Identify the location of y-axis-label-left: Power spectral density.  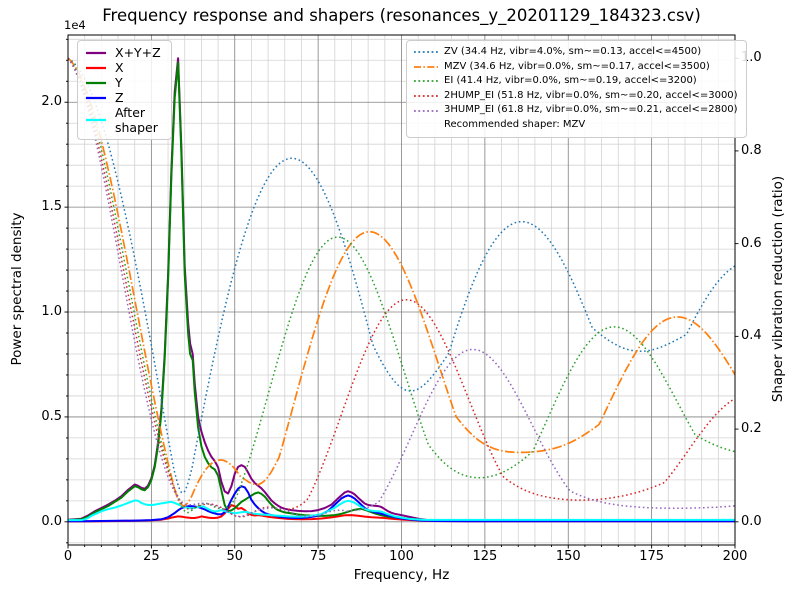
(17, 289).